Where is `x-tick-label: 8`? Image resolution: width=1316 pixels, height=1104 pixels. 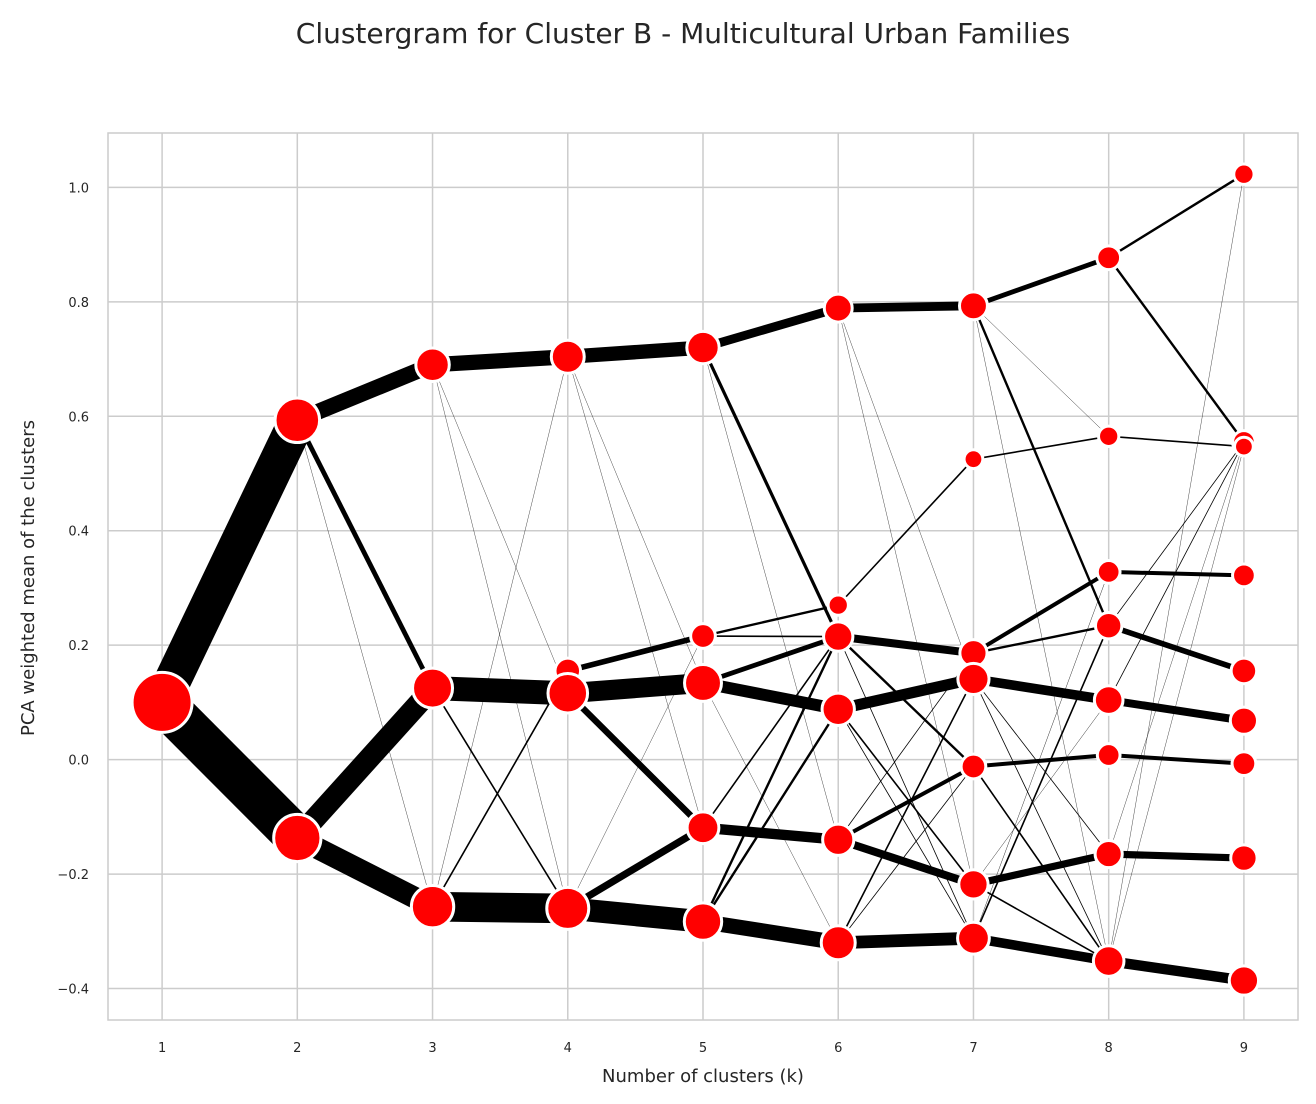
x-tick-label: 8 is located at coordinates (1109, 1048).